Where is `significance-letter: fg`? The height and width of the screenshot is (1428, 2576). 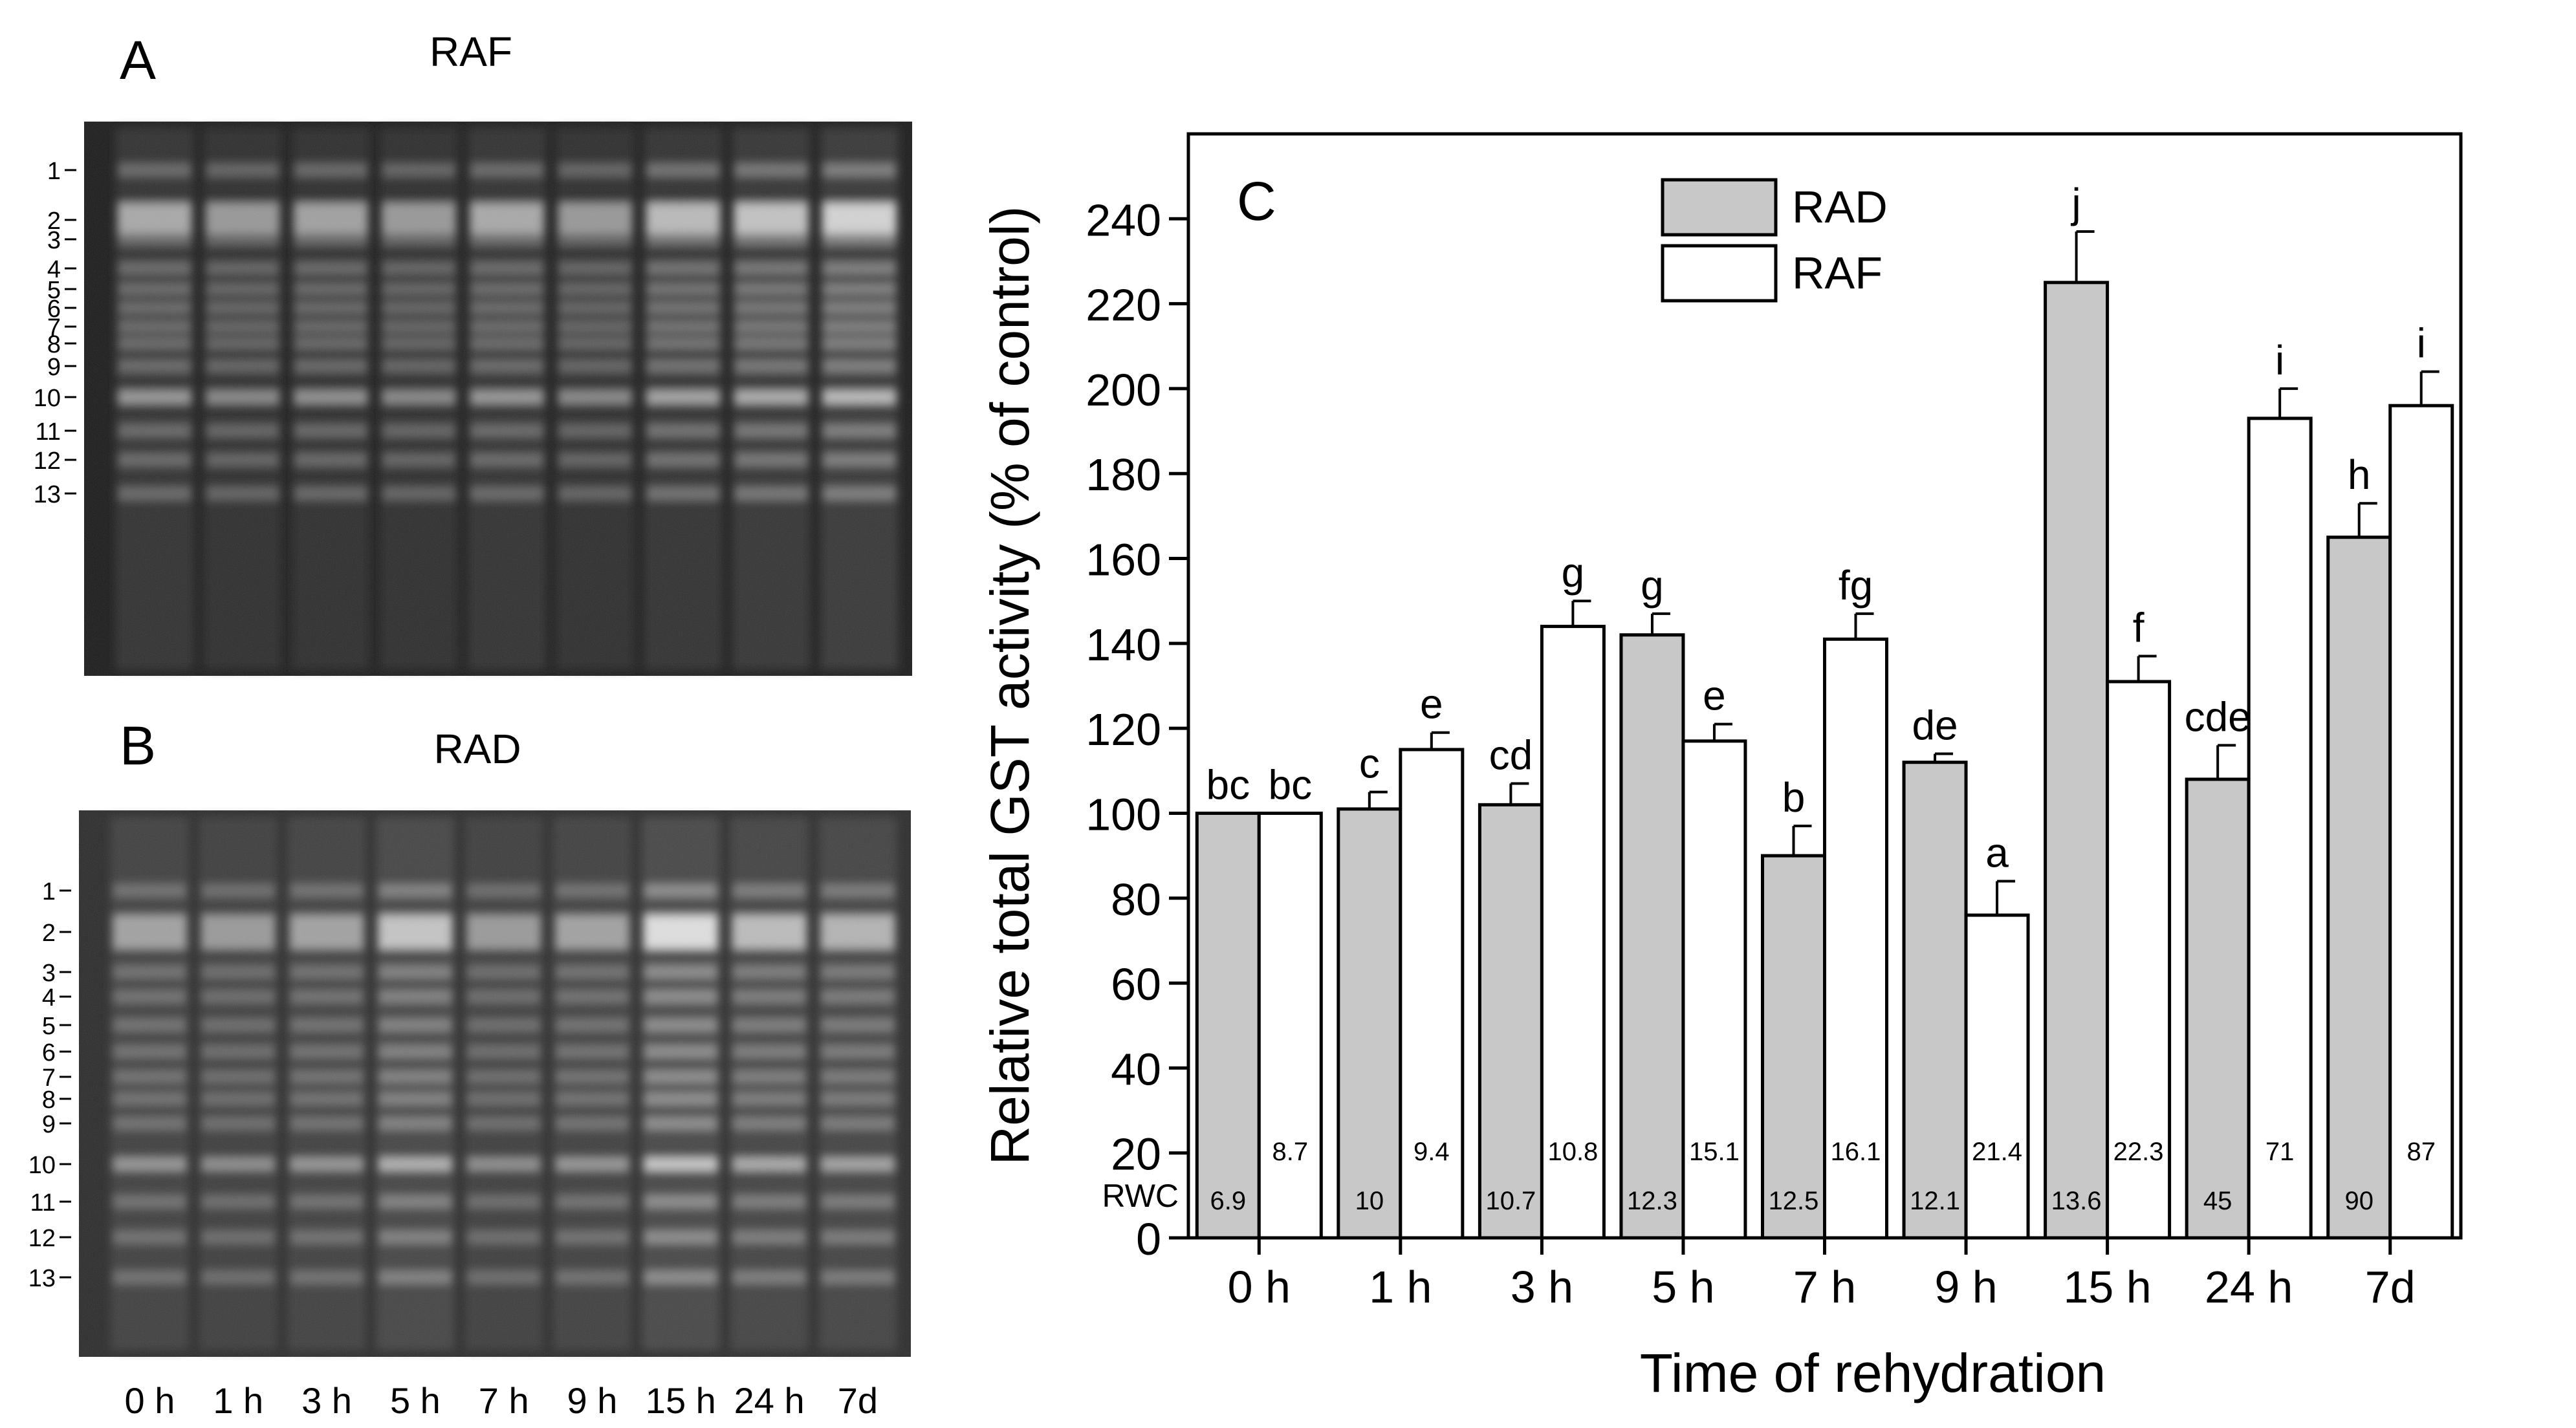 significance-letter: fg is located at coordinates (1856, 585).